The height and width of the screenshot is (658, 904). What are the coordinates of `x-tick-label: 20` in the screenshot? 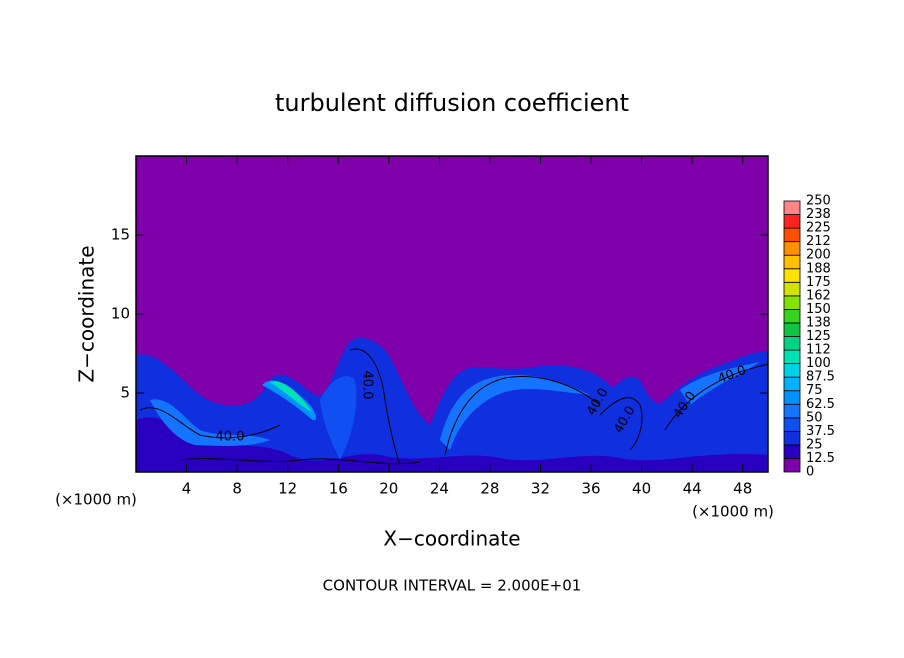 It's located at (388, 489).